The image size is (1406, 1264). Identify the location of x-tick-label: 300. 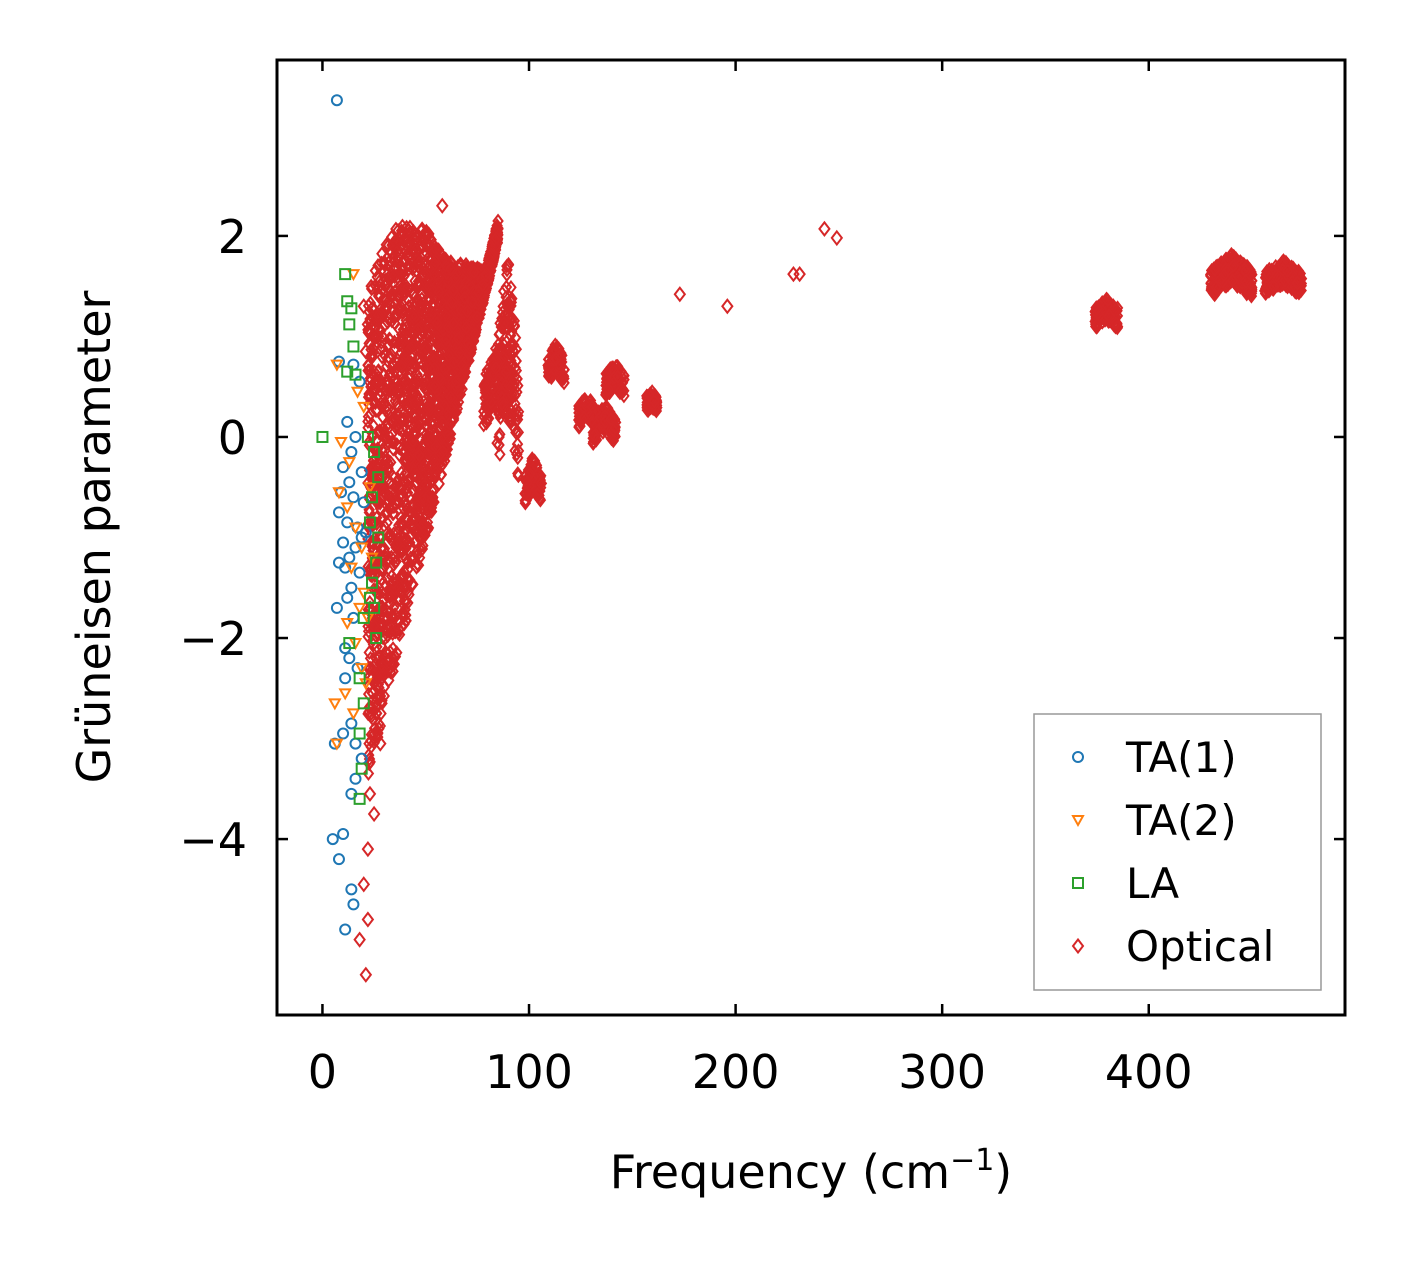
(942, 1072).